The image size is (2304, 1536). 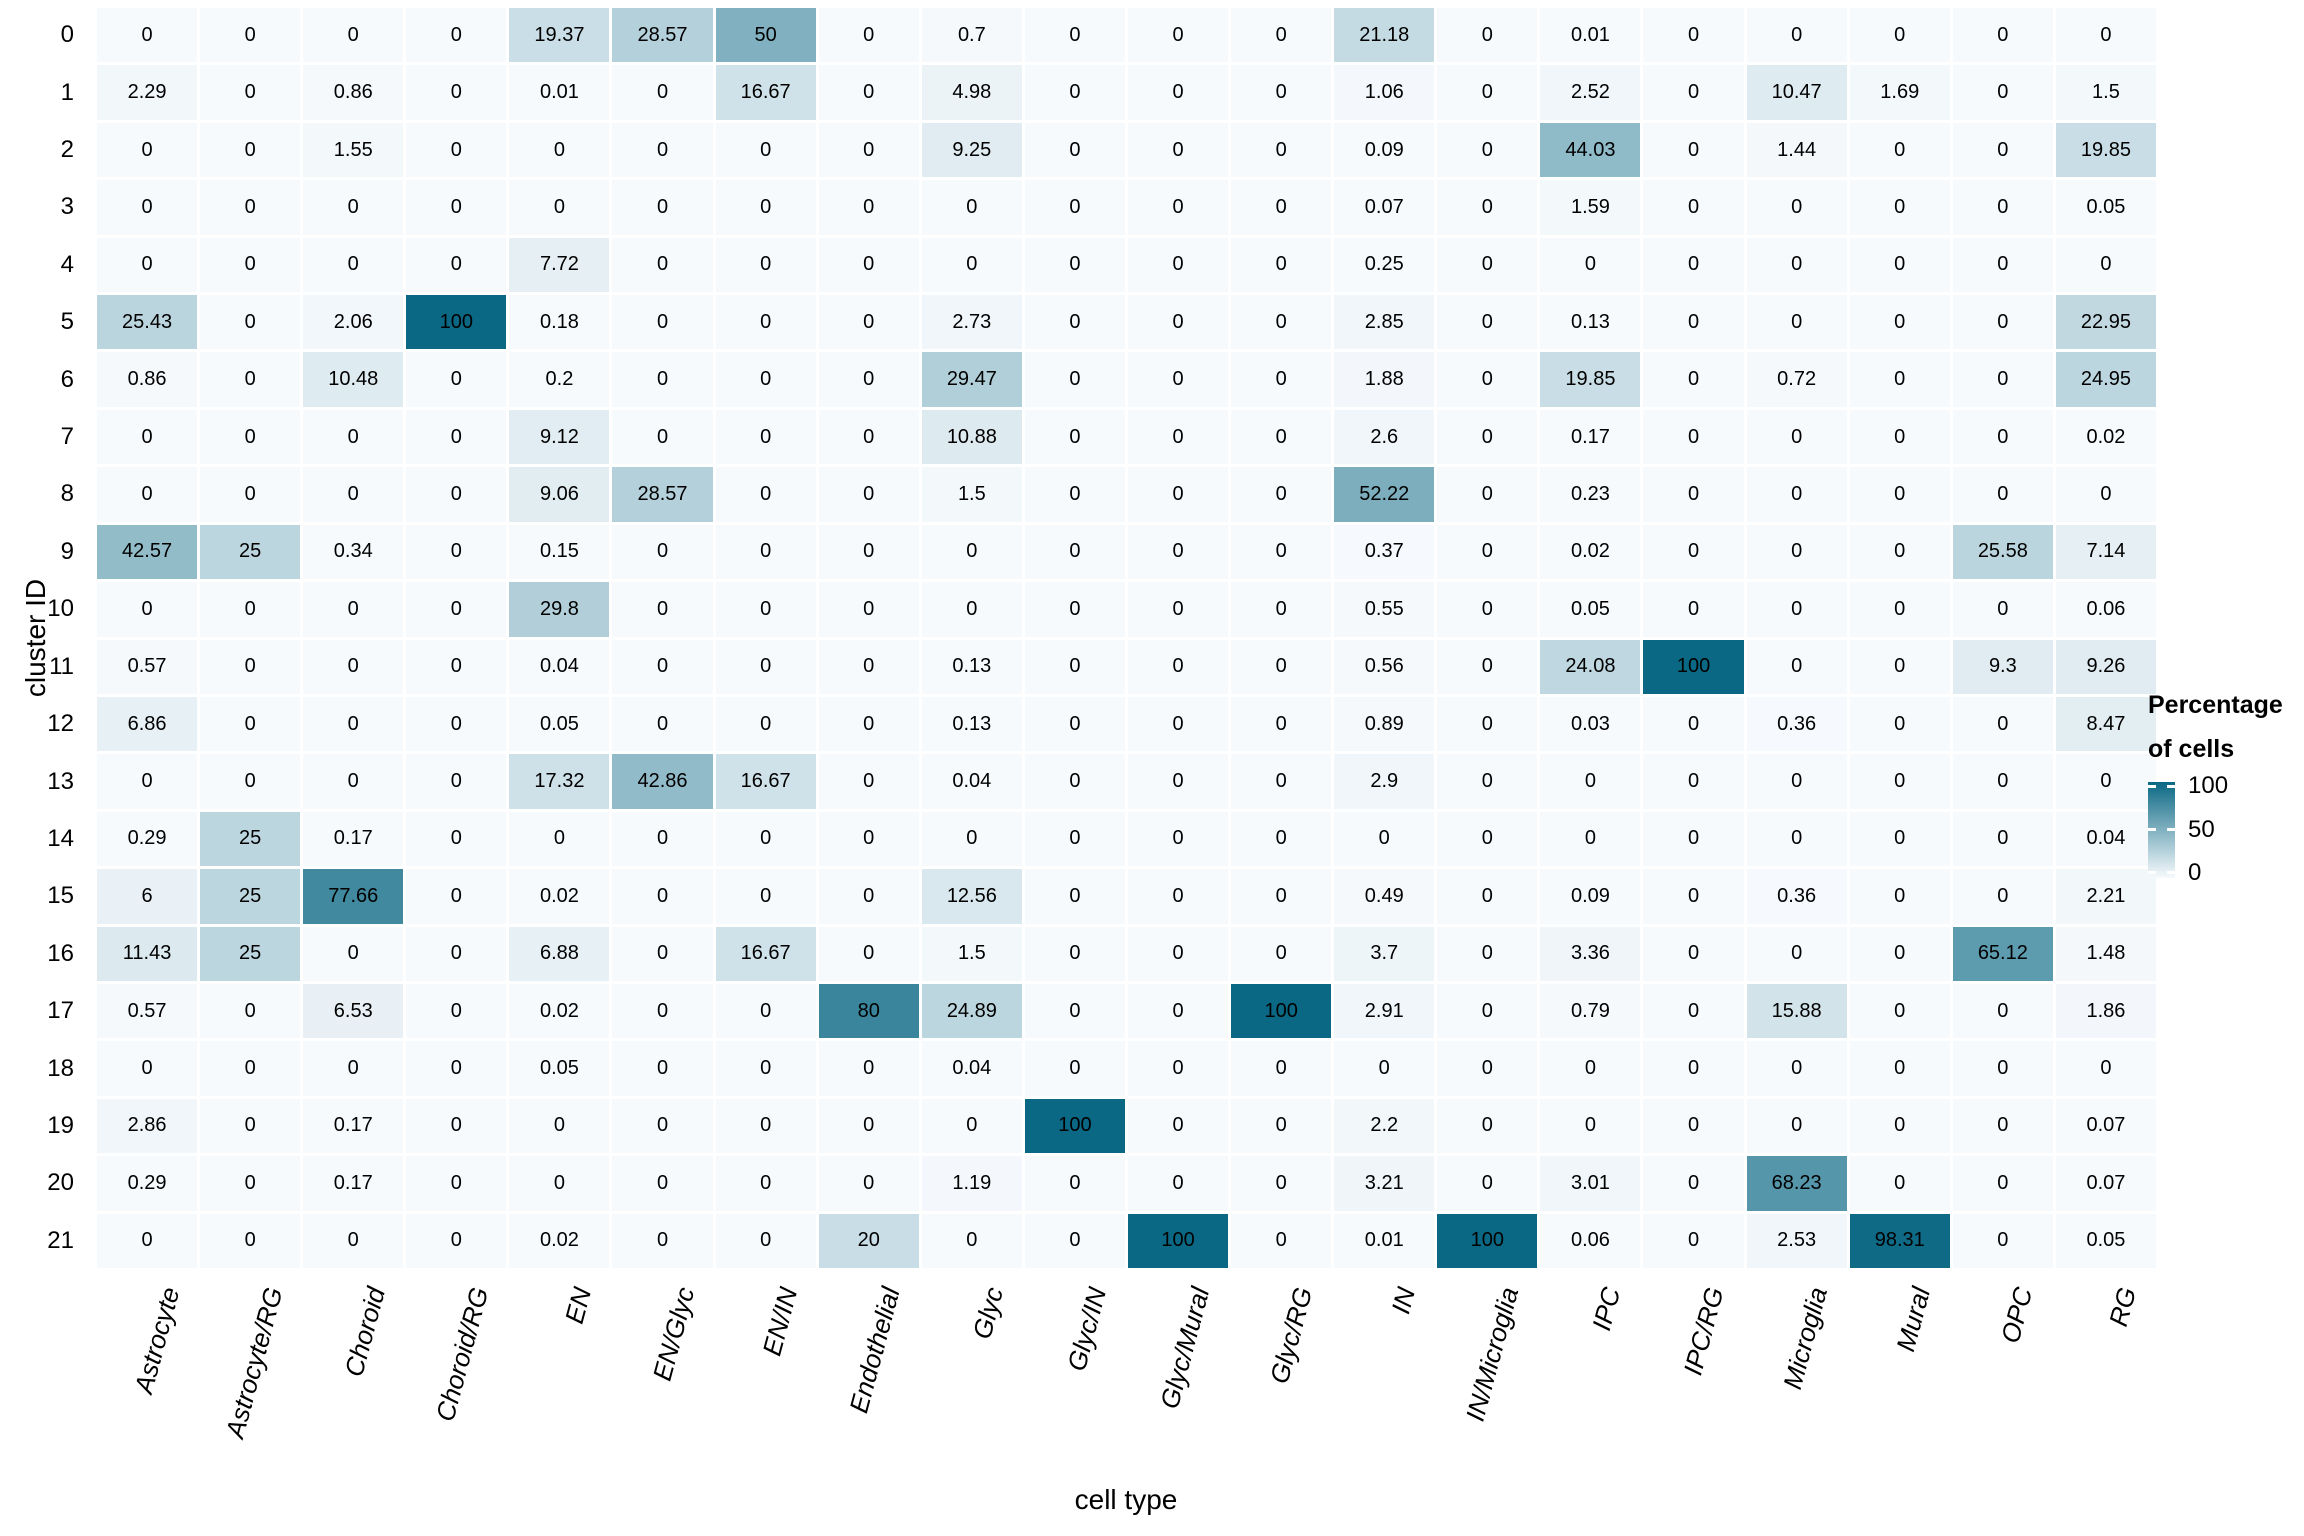 What do you see at coordinates (147, 953) in the screenshot?
I see `heatmap-cell: 11.43` at bounding box center [147, 953].